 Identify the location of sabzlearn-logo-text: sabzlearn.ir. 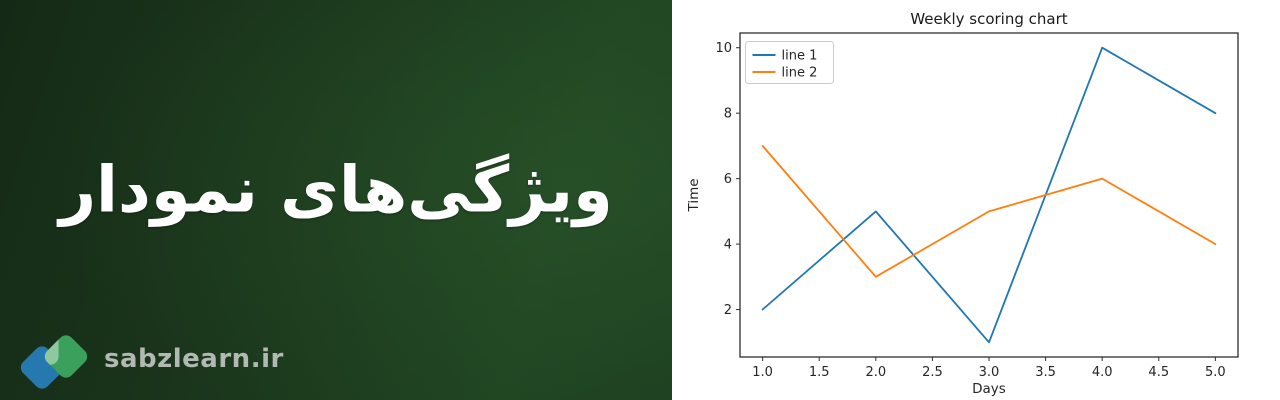
(194, 359).